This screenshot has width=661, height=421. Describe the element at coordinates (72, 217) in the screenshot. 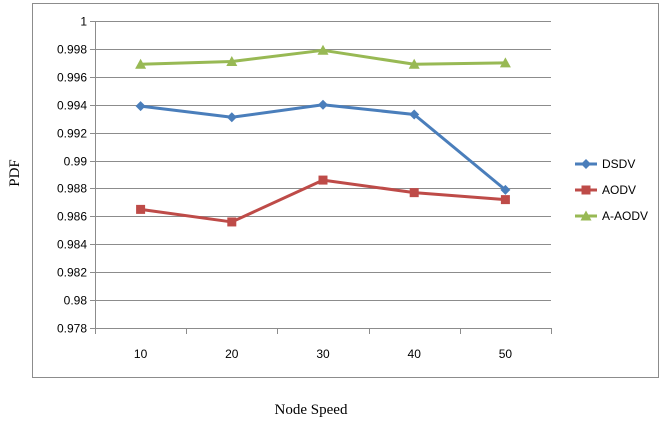

I see `y-tick-label: 0.986` at that location.